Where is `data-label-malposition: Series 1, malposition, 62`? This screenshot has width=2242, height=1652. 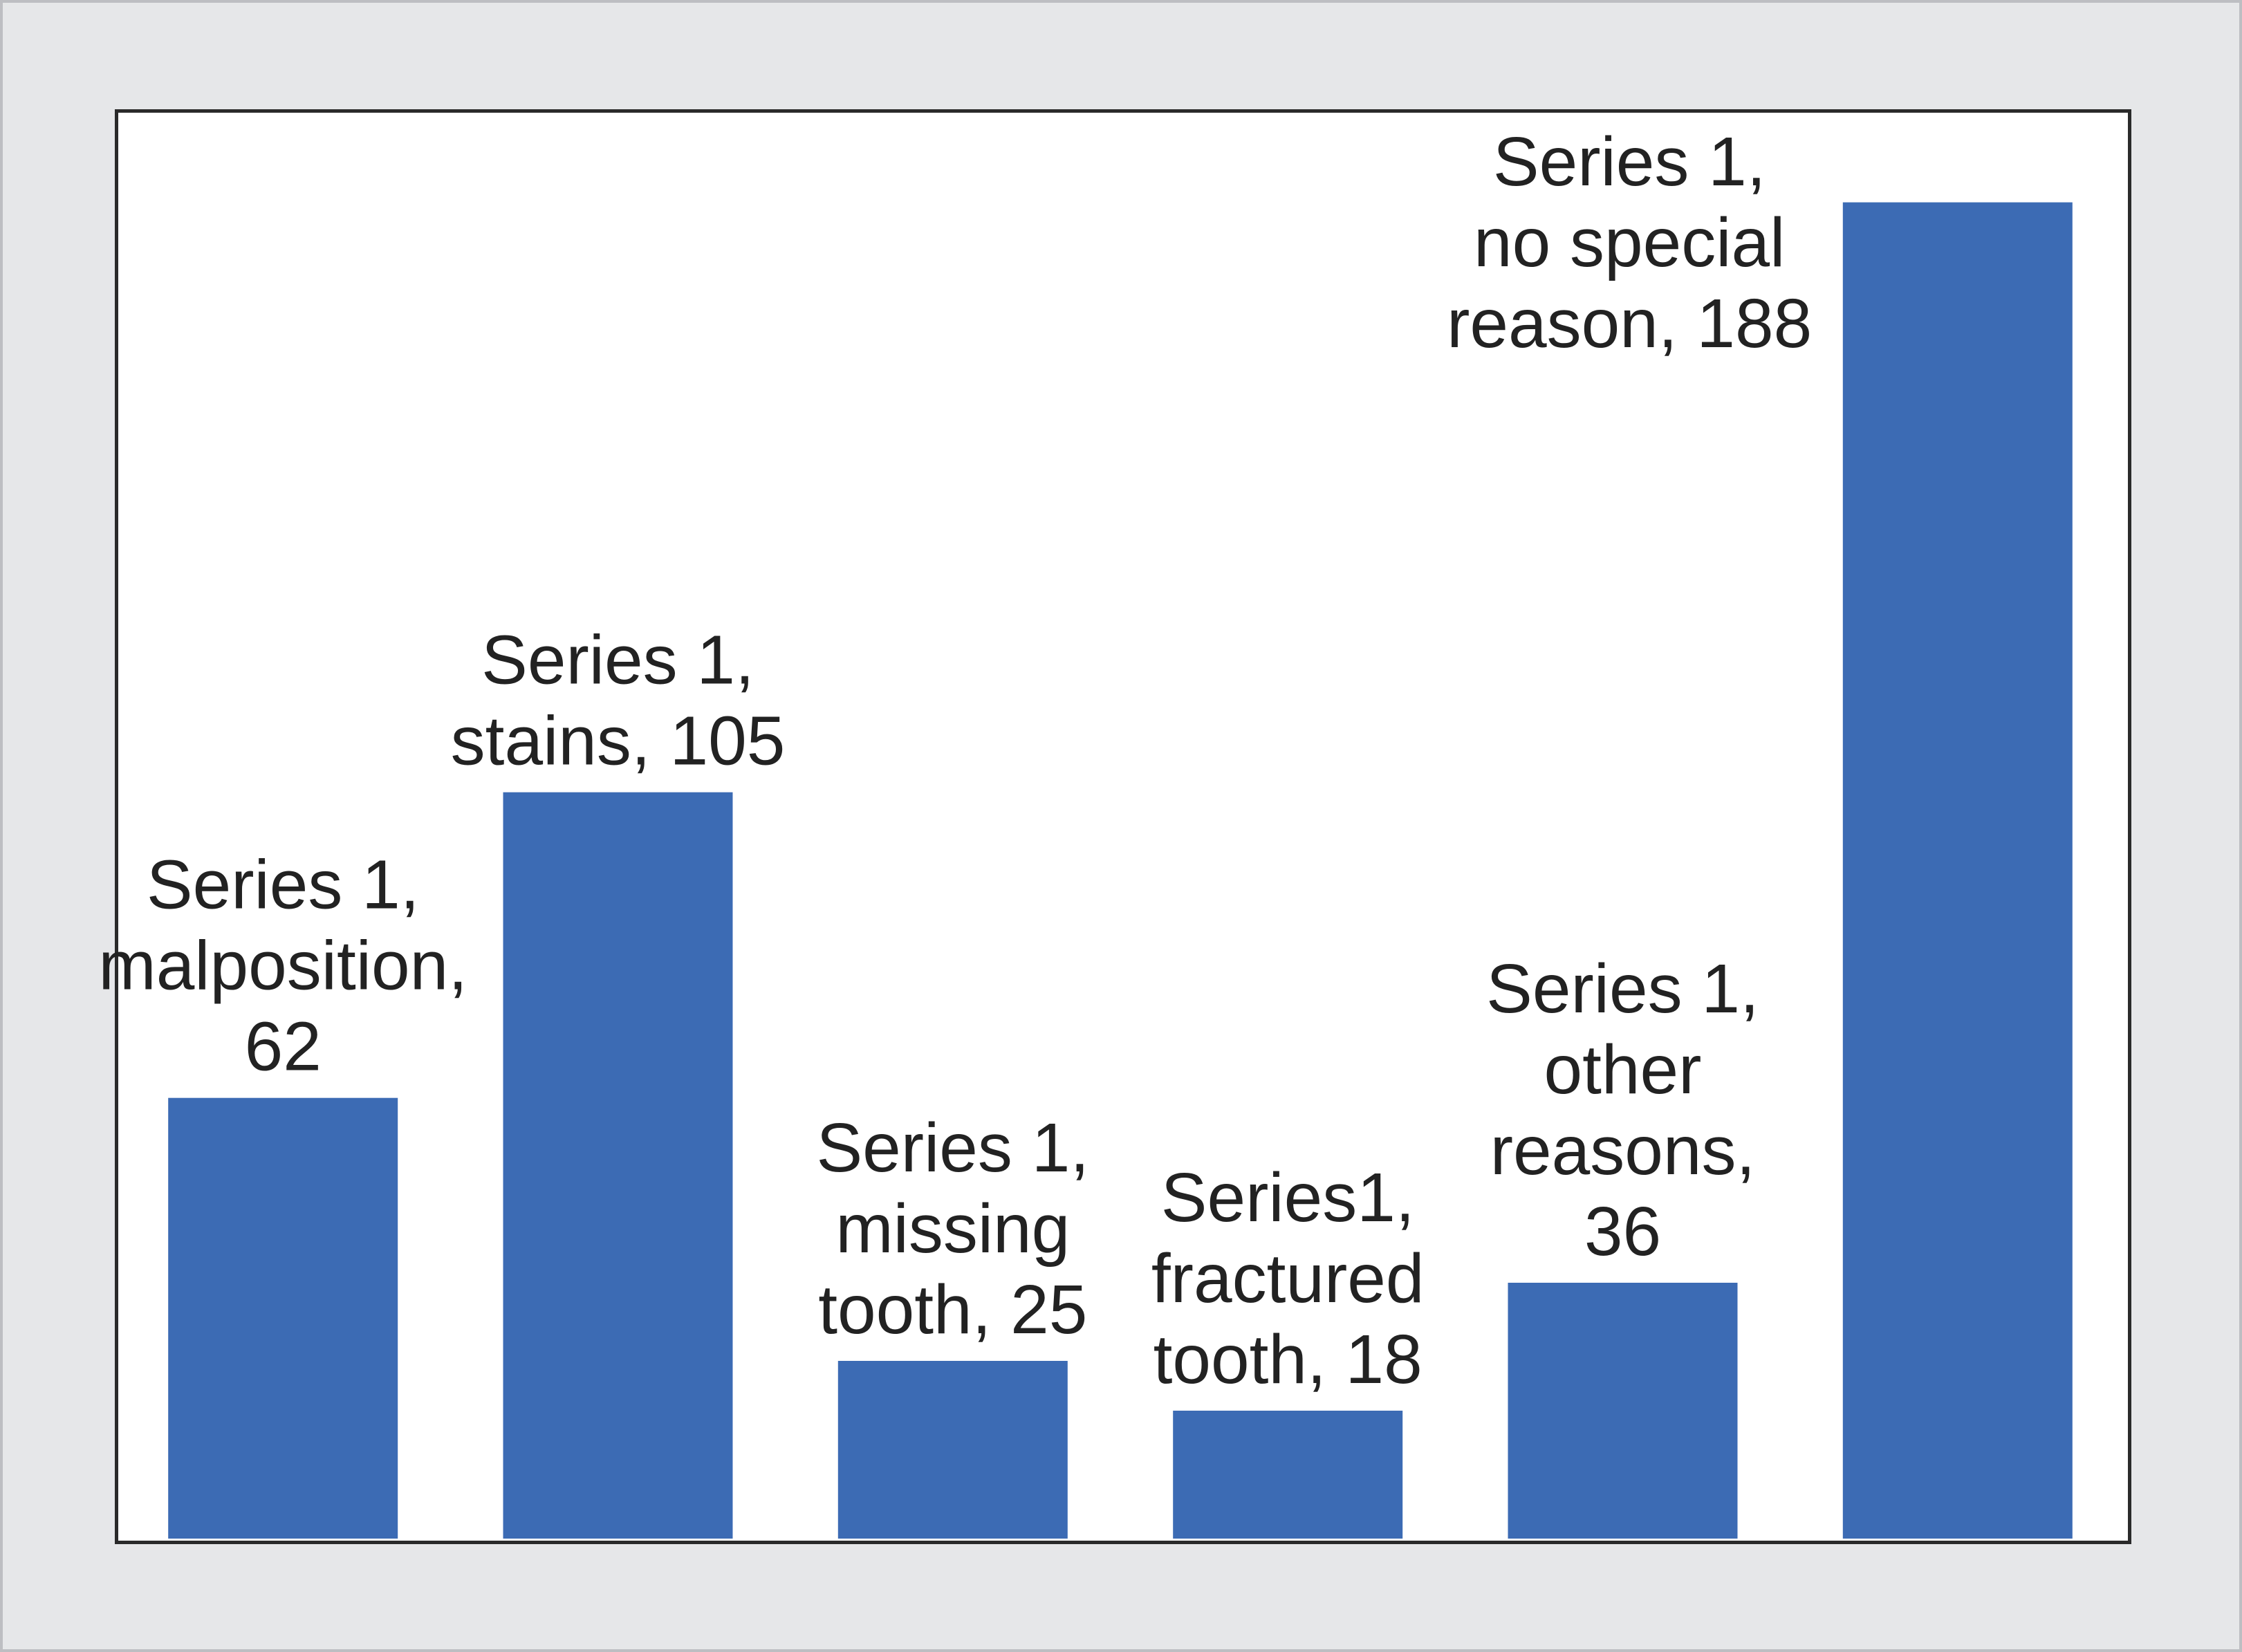 data-label-malposition: Series 1, malposition, 62 is located at coordinates (282, 966).